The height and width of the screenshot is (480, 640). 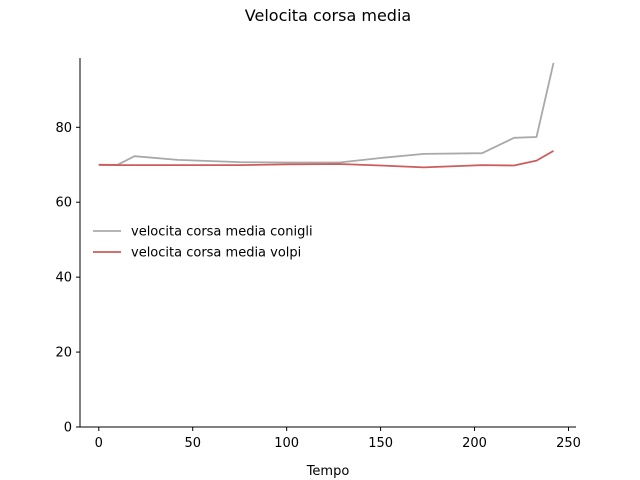 I want to click on legend-label: velocita corsa media volpi, so click(x=216, y=253).